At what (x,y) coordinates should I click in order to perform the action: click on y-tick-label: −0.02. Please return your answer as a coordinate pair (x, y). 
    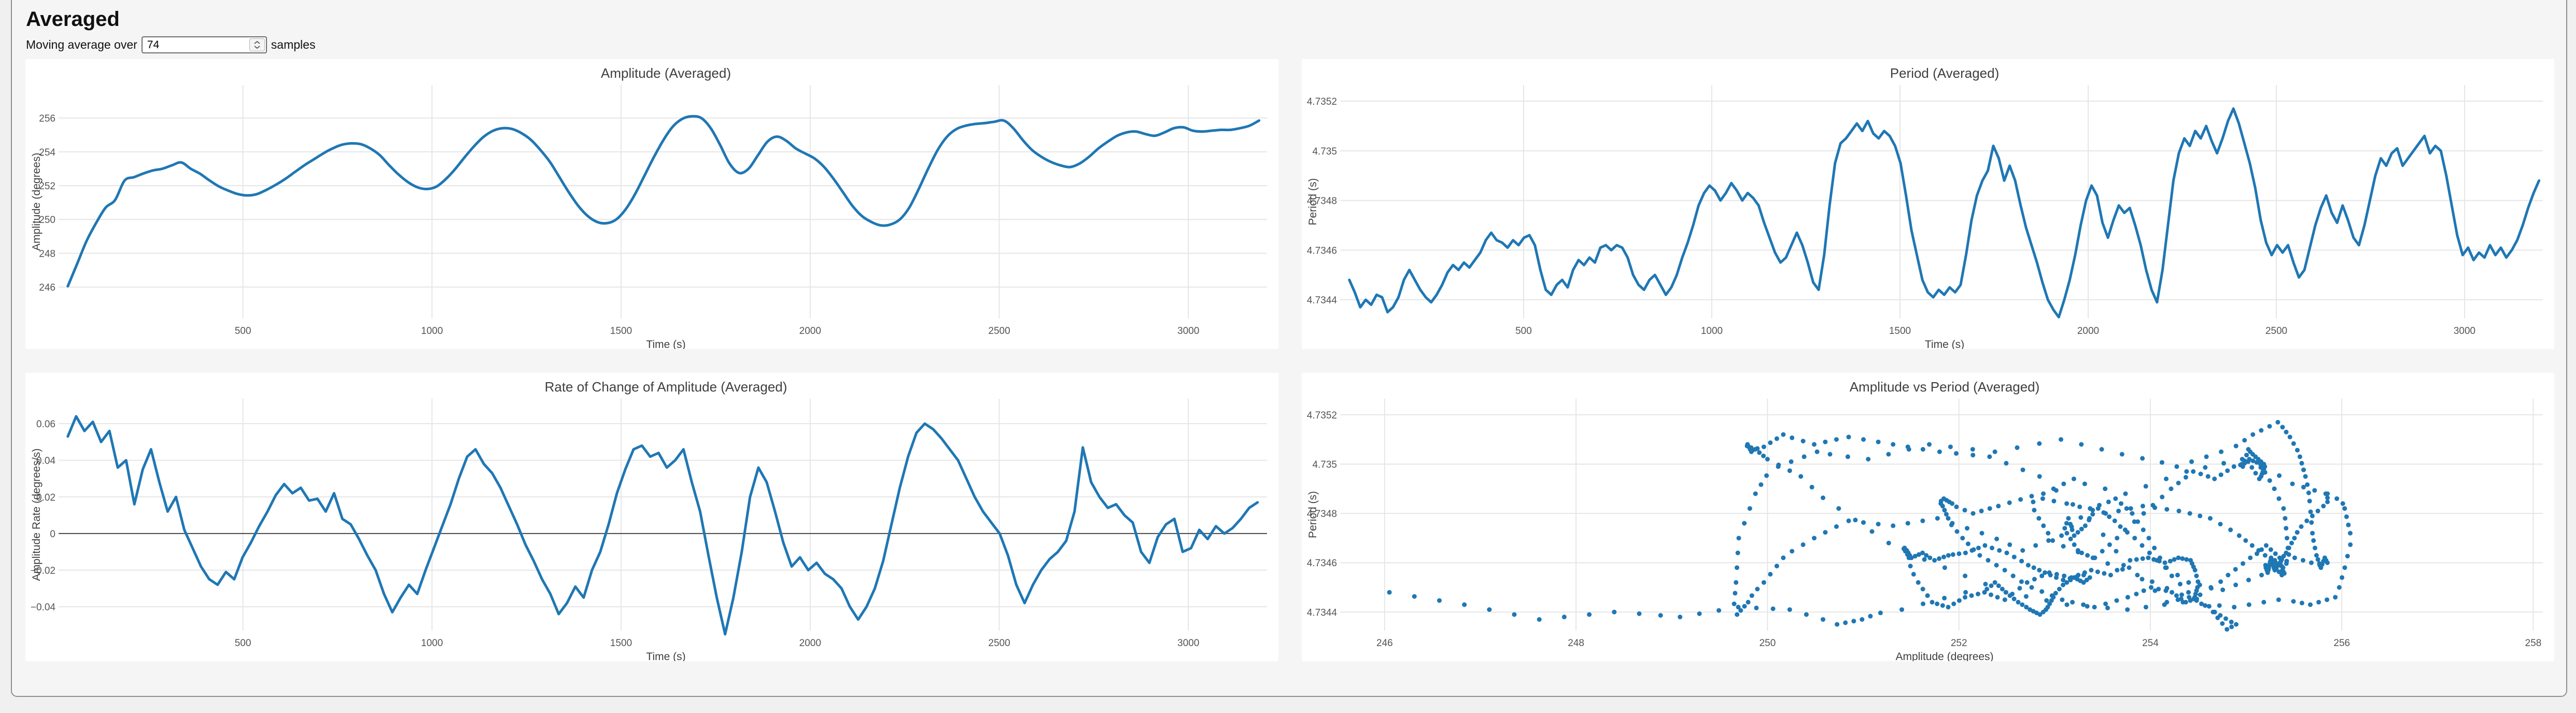
    Looking at the image, I should click on (43, 570).